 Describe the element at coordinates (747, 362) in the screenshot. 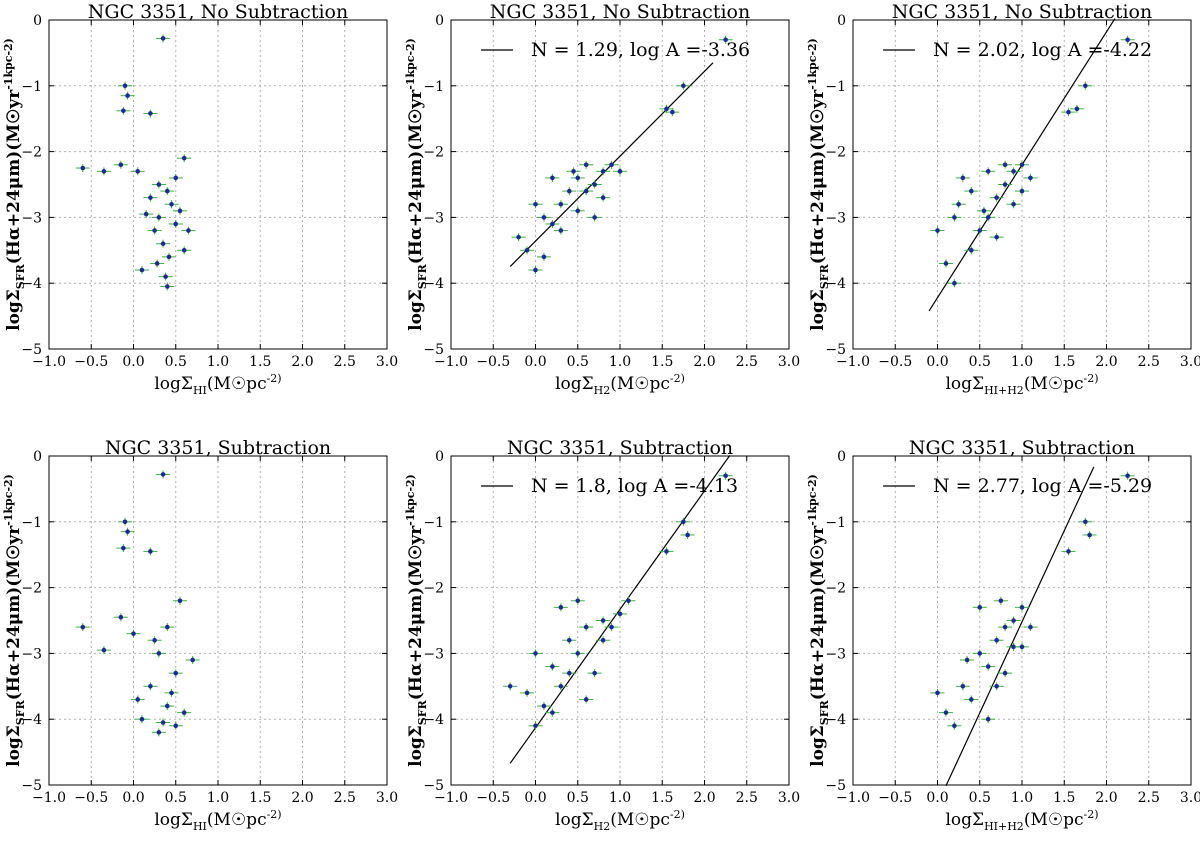

I see `x-tick-label: 2.5` at that location.